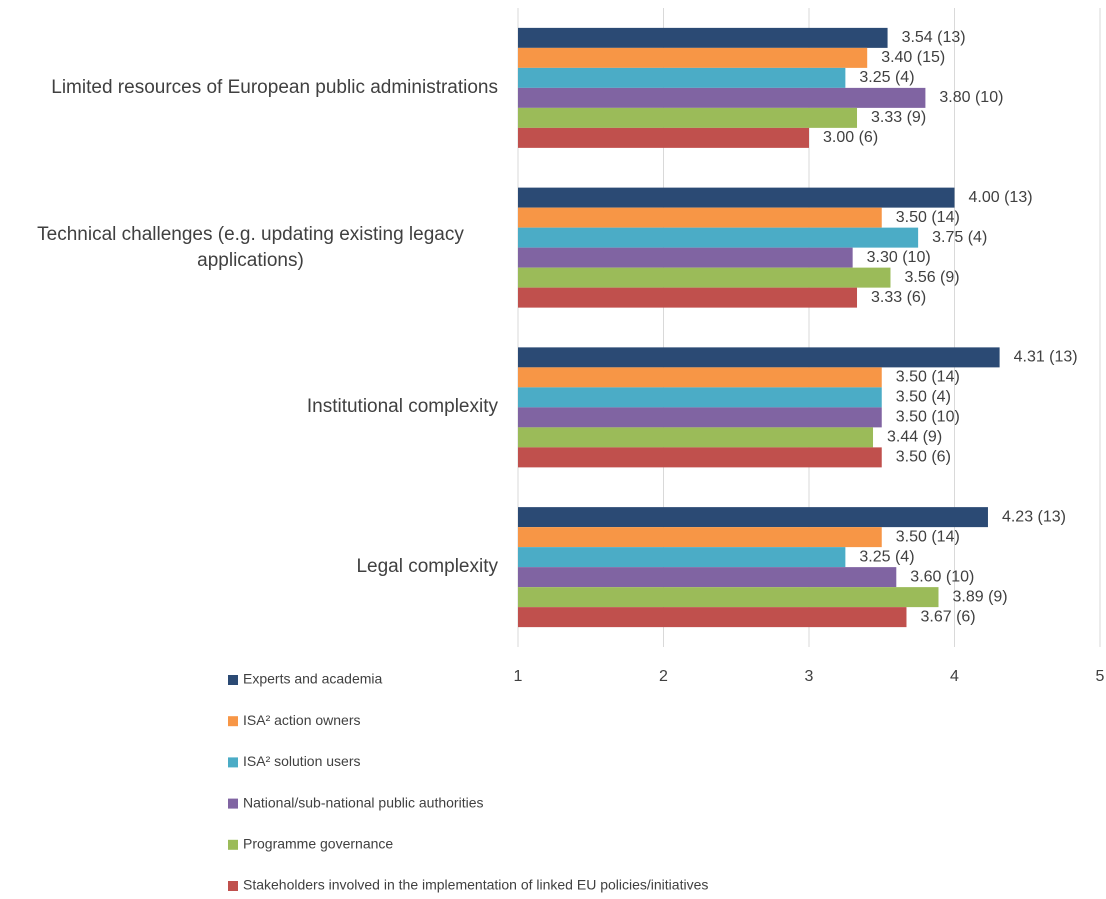 This screenshot has width=1106, height=899. Describe the element at coordinates (318, 844) in the screenshot. I see `legend-label: Programme governance` at that location.